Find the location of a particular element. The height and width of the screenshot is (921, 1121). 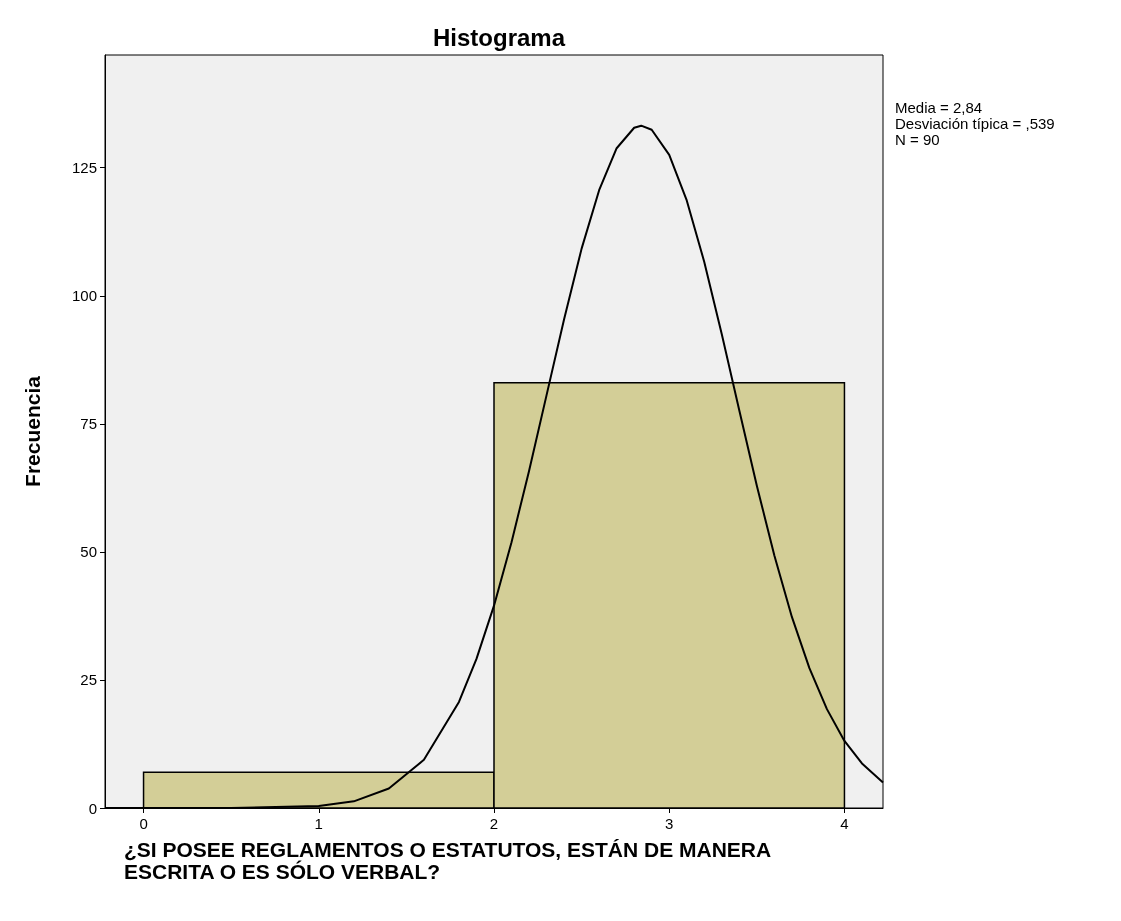

x-tick-label: 3 is located at coordinates (669, 823).